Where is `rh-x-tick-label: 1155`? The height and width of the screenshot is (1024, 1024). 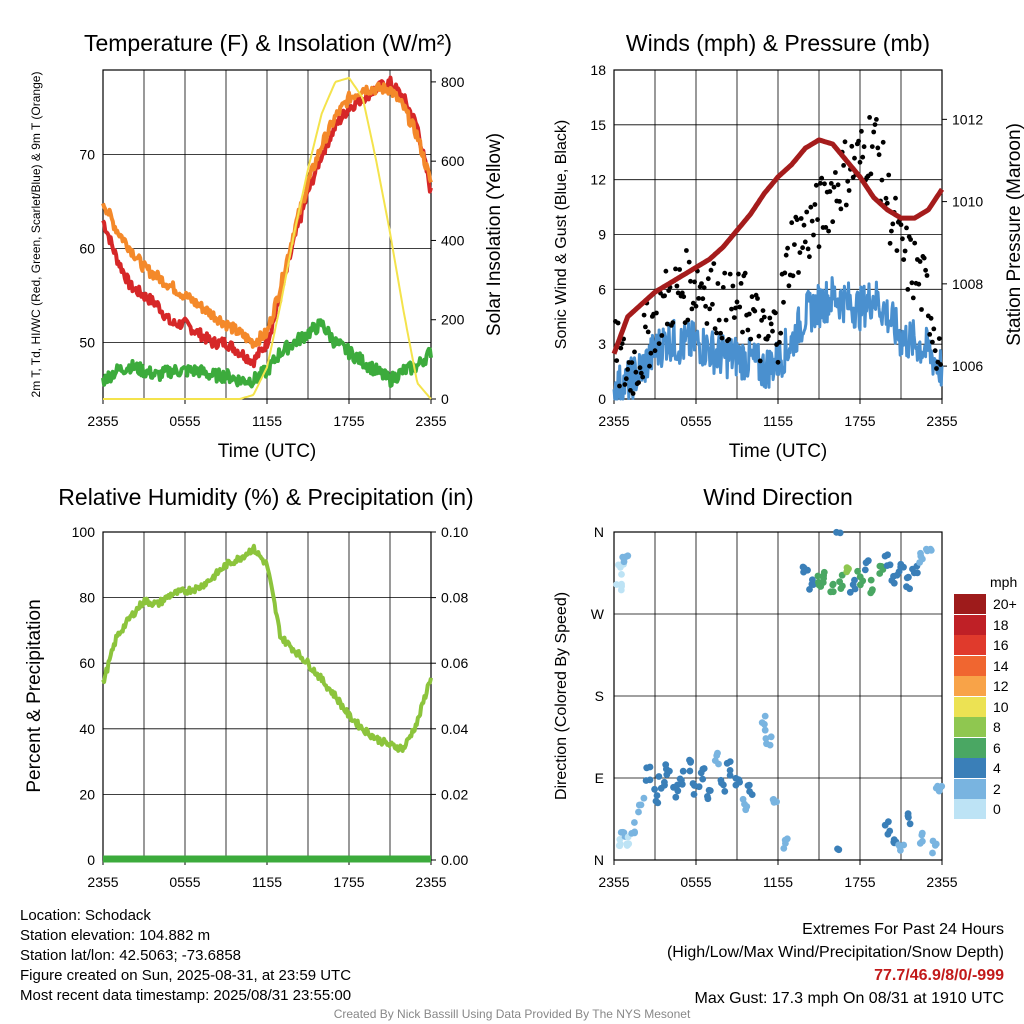 rh-x-tick-label: 1155 is located at coordinates (267, 882).